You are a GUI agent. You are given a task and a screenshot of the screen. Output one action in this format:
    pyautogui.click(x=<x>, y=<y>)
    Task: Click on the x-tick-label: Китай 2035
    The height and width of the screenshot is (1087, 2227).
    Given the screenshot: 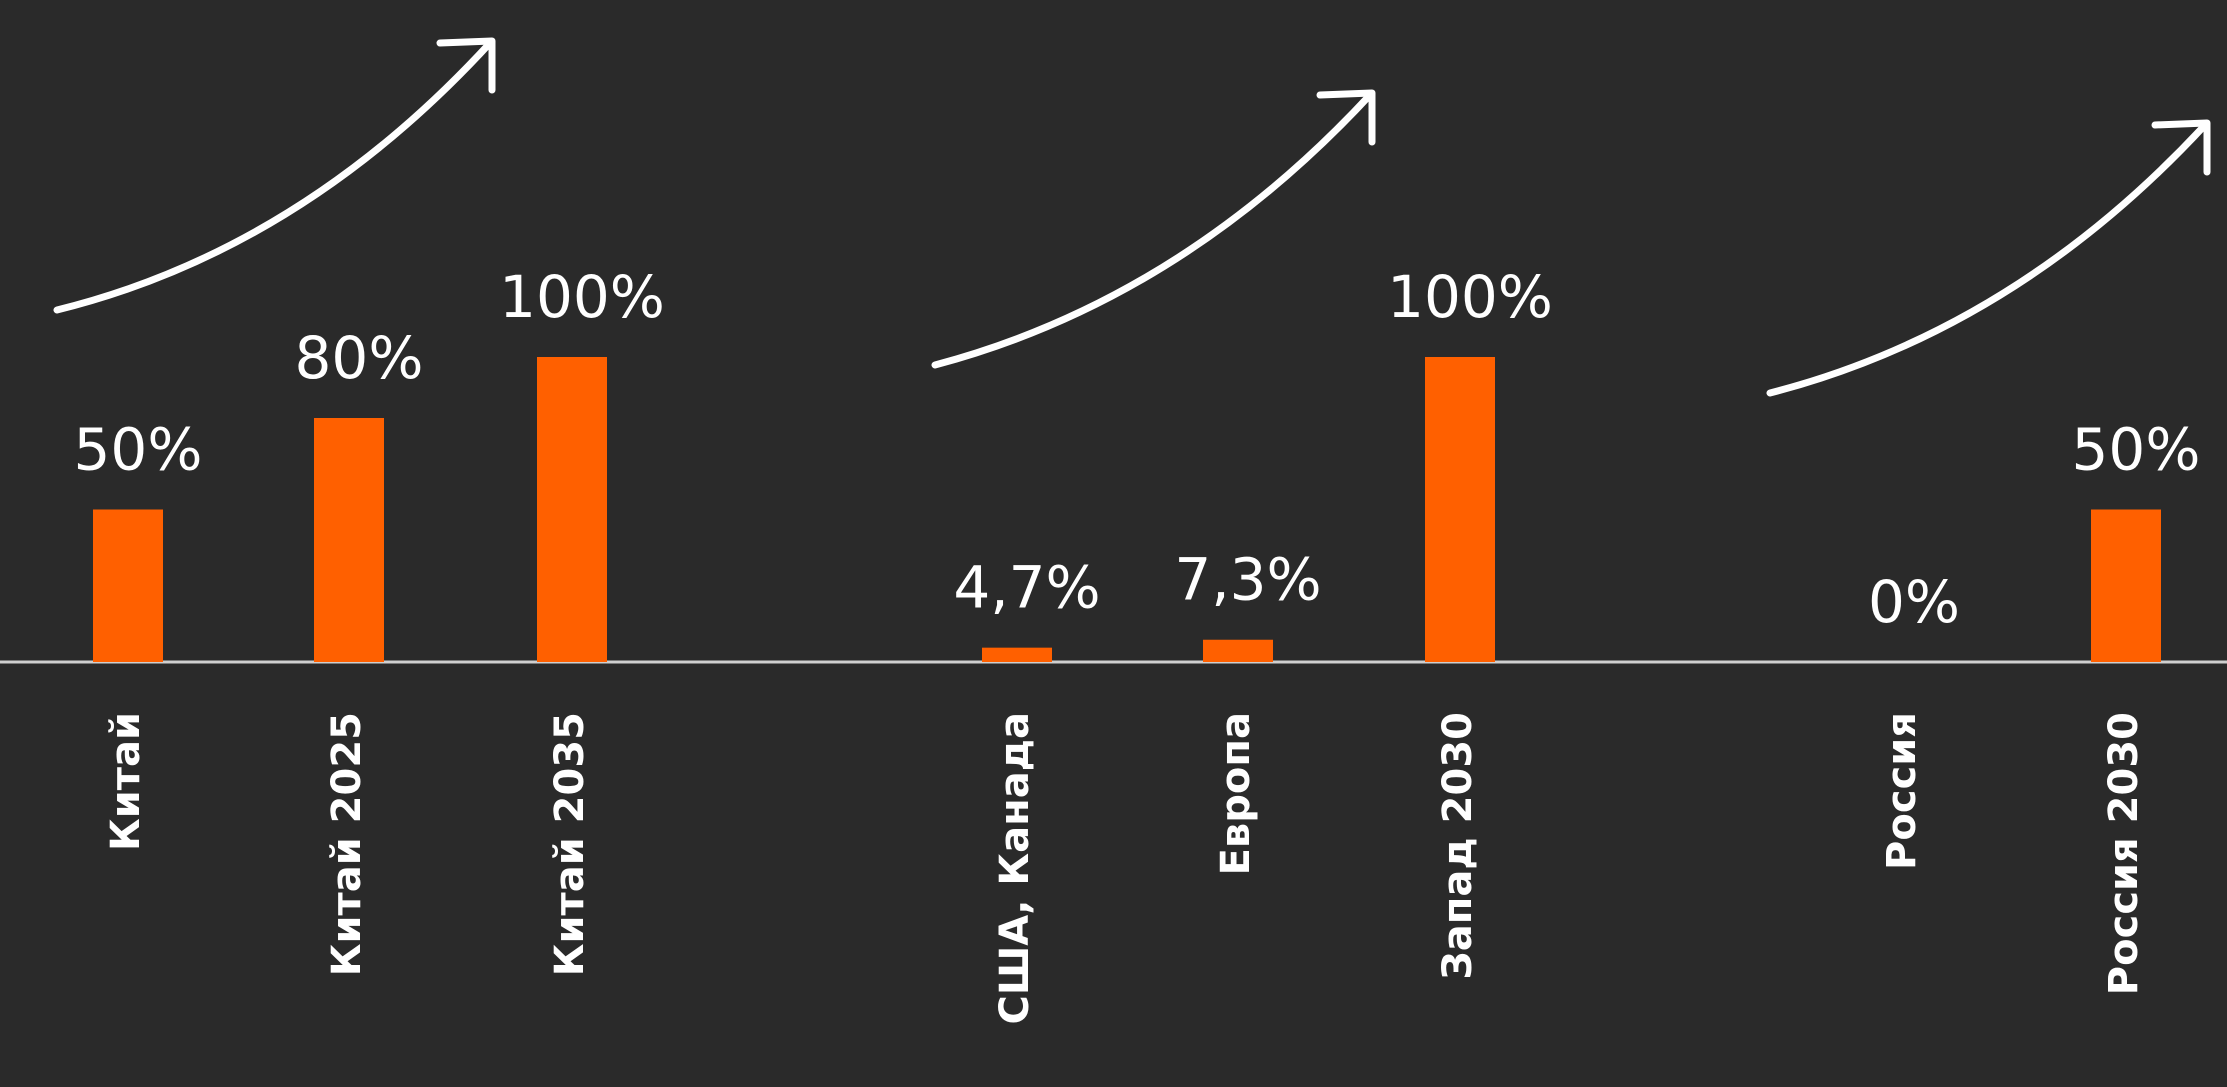 What is the action you would take?
    pyautogui.click(x=570, y=844)
    